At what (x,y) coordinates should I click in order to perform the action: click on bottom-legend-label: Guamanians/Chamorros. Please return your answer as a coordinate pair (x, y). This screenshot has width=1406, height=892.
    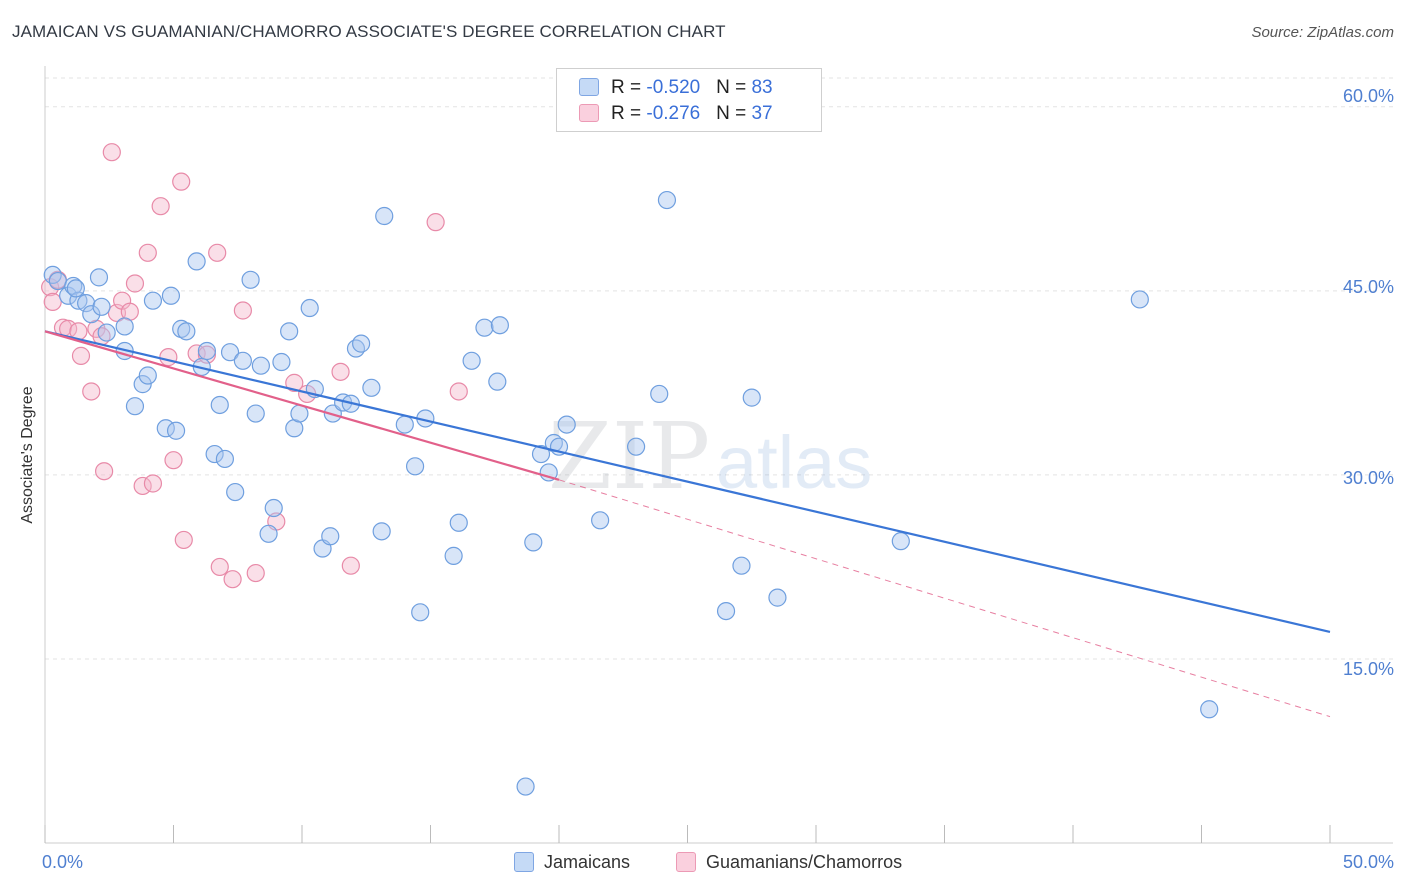
    Looking at the image, I should click on (804, 862).